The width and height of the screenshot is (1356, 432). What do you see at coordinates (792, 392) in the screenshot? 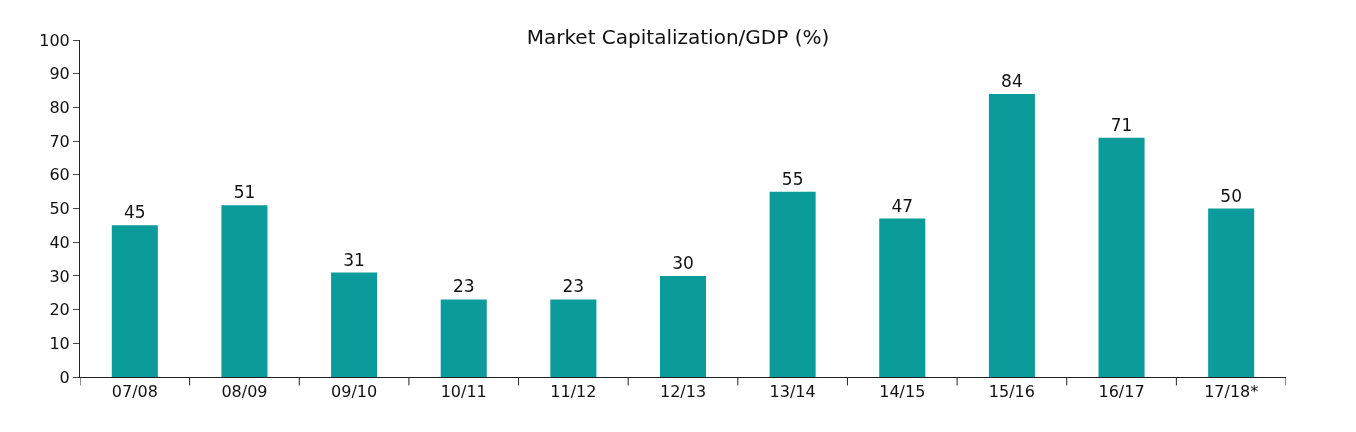
I see `x-tick-label: 13/14` at bounding box center [792, 392].